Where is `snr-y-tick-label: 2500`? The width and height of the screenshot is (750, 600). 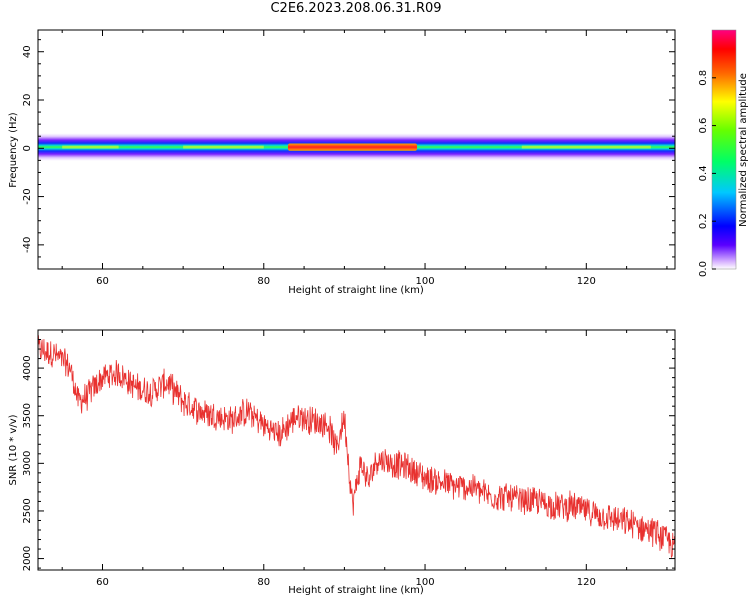
snr-y-tick-label: 2500 is located at coordinates (27, 510).